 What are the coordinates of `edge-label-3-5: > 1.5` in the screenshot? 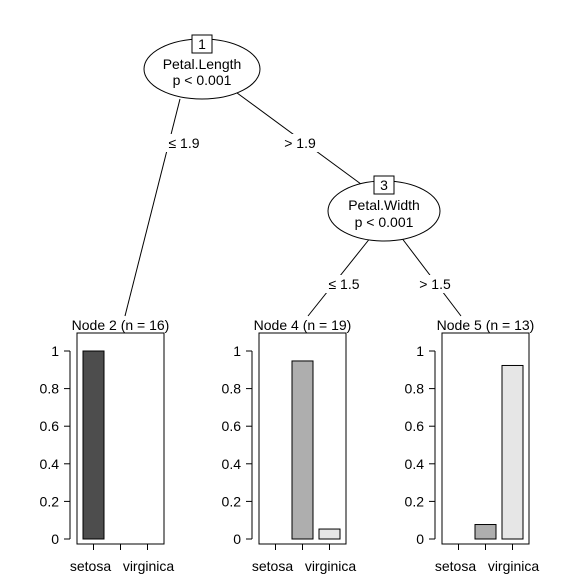 It's located at (435, 284).